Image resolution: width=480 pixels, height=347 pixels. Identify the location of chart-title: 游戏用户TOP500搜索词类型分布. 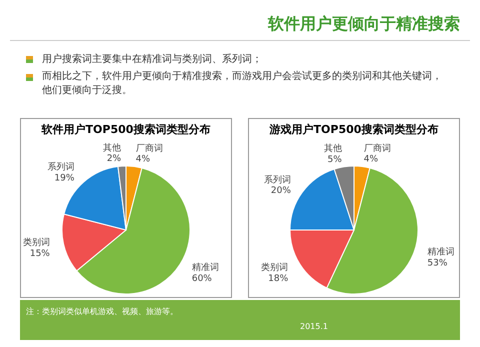
(354, 129).